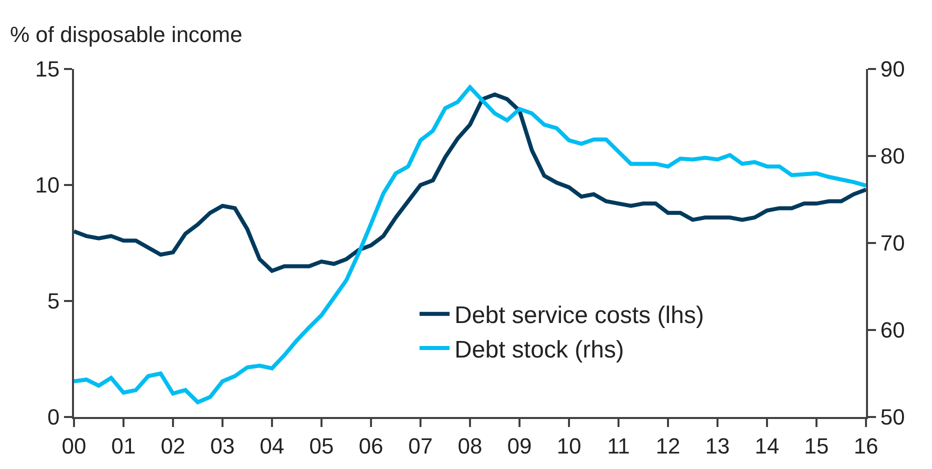 This screenshot has width=932, height=469. Describe the element at coordinates (569, 445) in the screenshot. I see `x-tick-label: 10` at that location.